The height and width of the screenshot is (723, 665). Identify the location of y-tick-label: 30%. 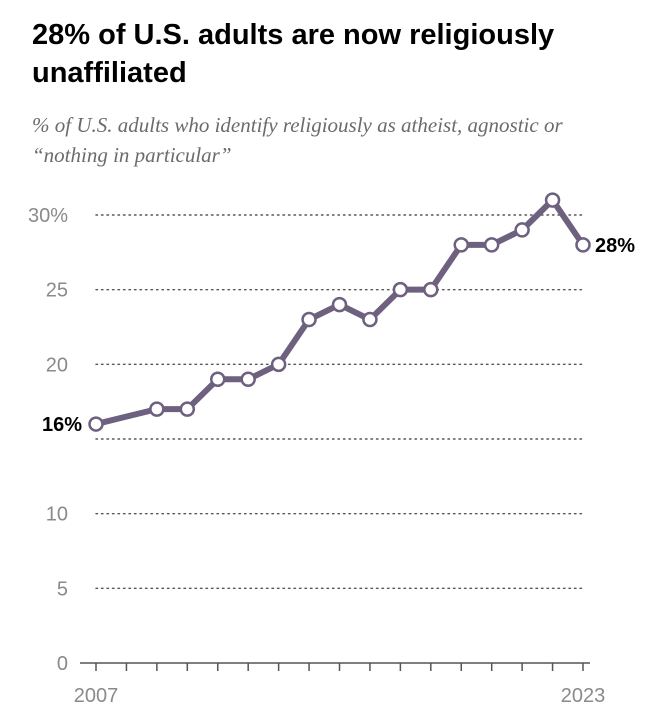
(48, 216).